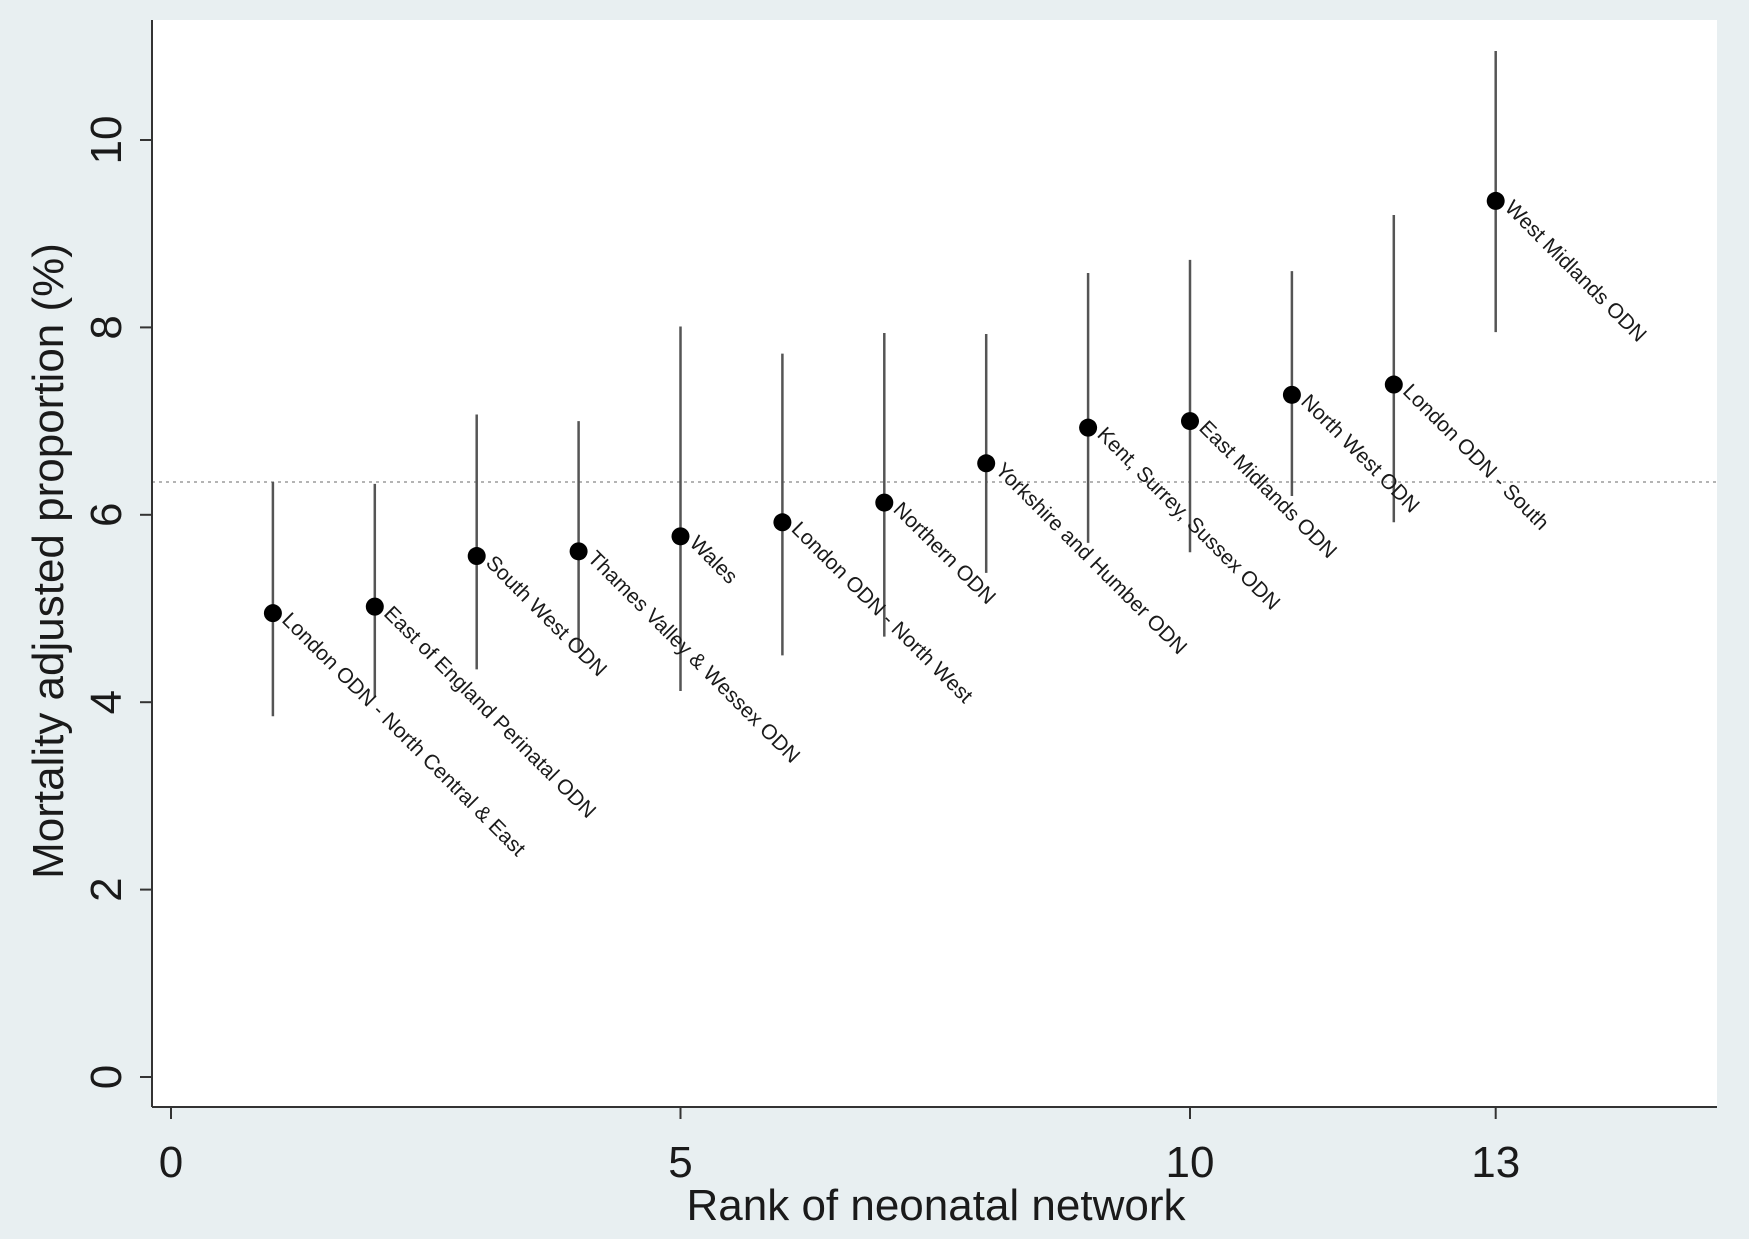 The width and height of the screenshot is (1749, 1239). I want to click on x-axis-title: Rank of neonatal network, so click(937, 1205).